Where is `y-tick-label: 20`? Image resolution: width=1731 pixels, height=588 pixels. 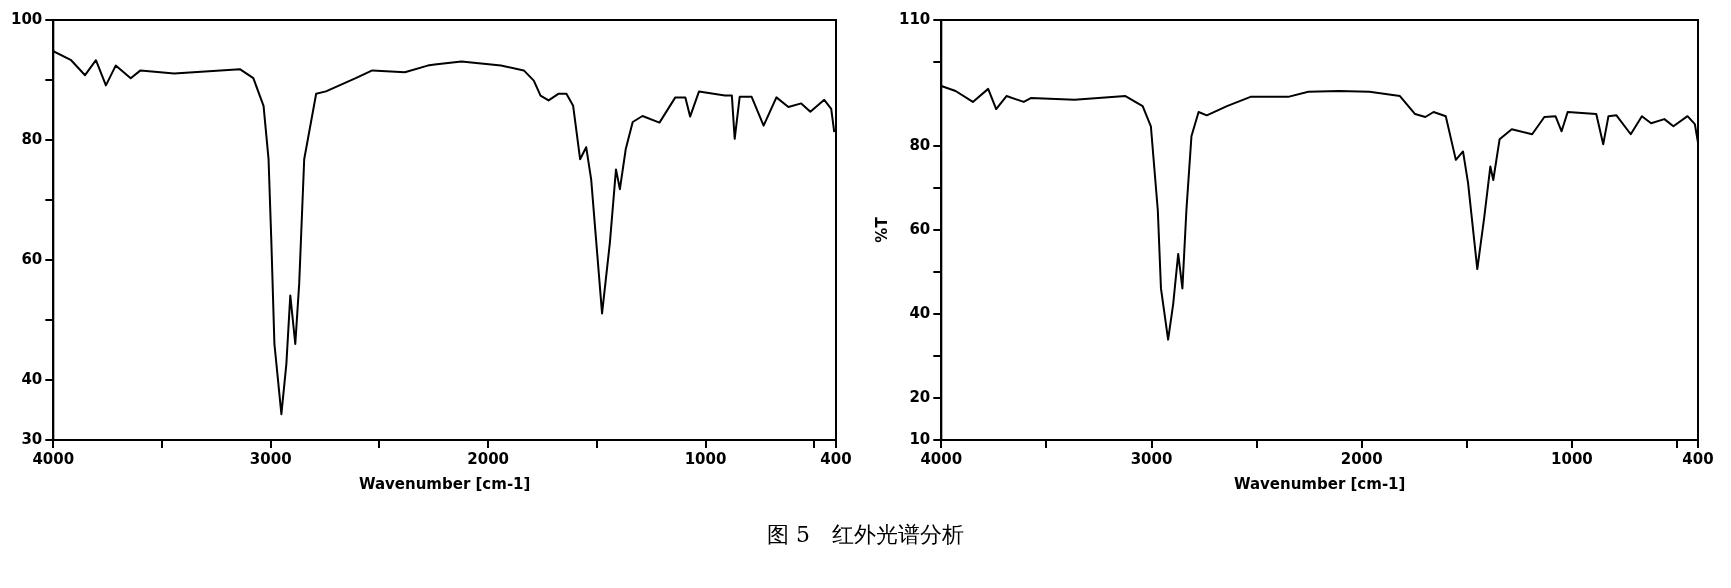 y-tick-label: 20 is located at coordinates (920, 396).